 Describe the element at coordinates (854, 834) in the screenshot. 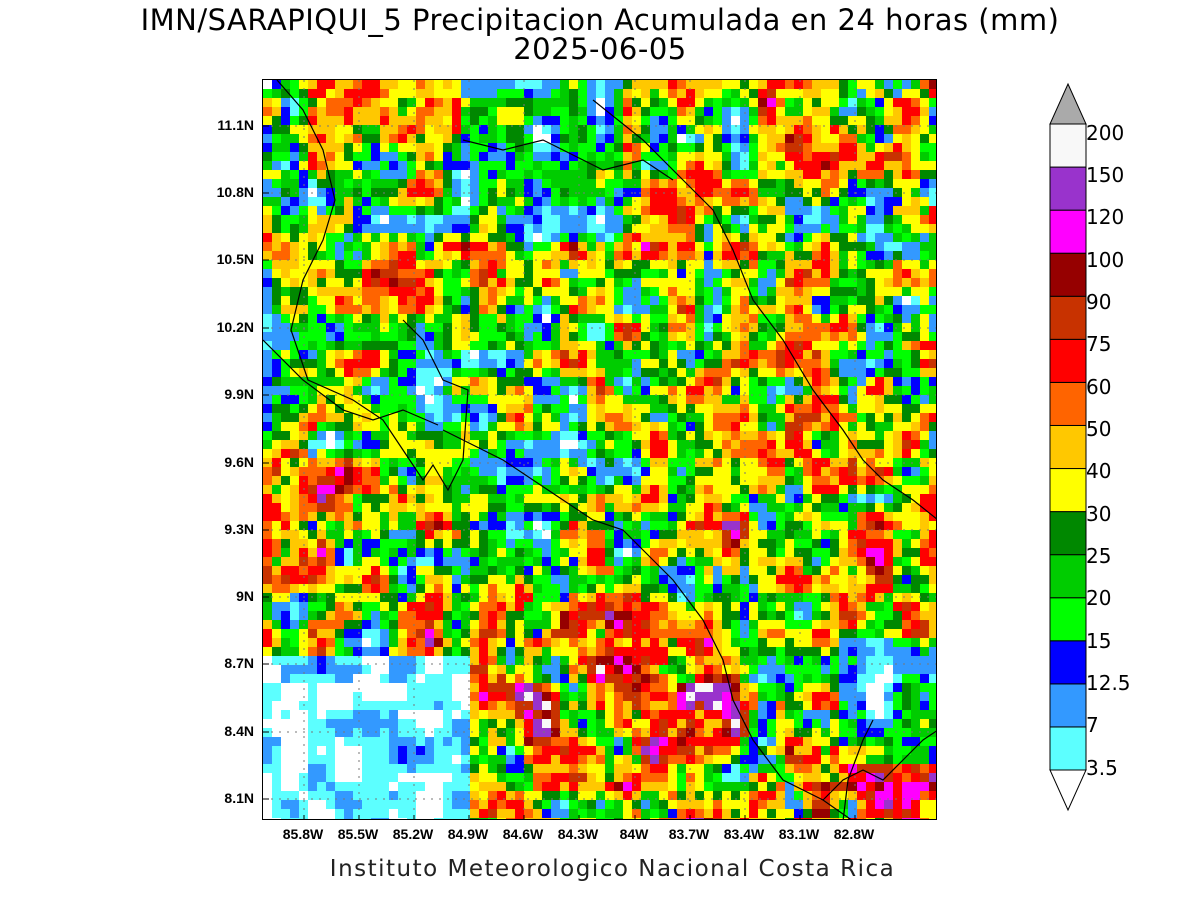

I see `lon-tick-label: 82.8W` at that location.